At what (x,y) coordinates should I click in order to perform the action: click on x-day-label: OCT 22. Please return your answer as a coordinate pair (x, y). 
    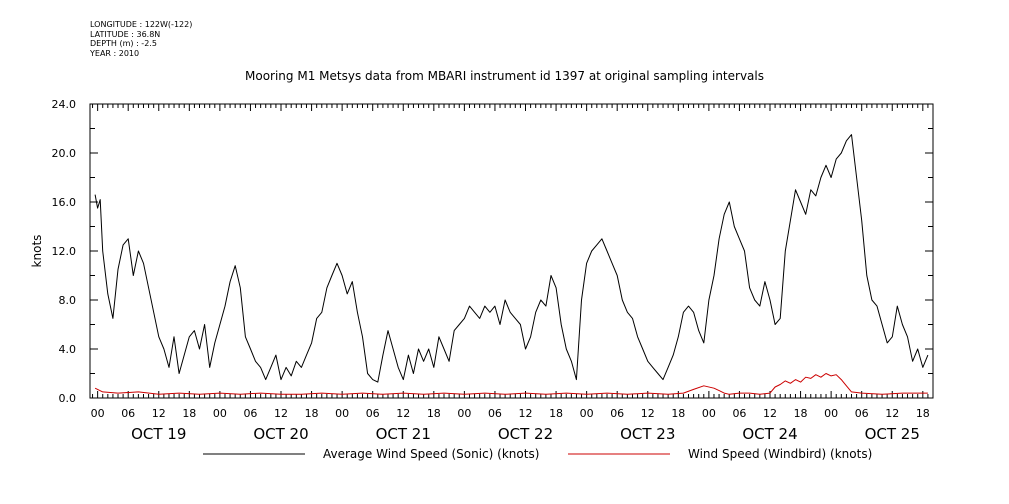
    Looking at the image, I should click on (525, 434).